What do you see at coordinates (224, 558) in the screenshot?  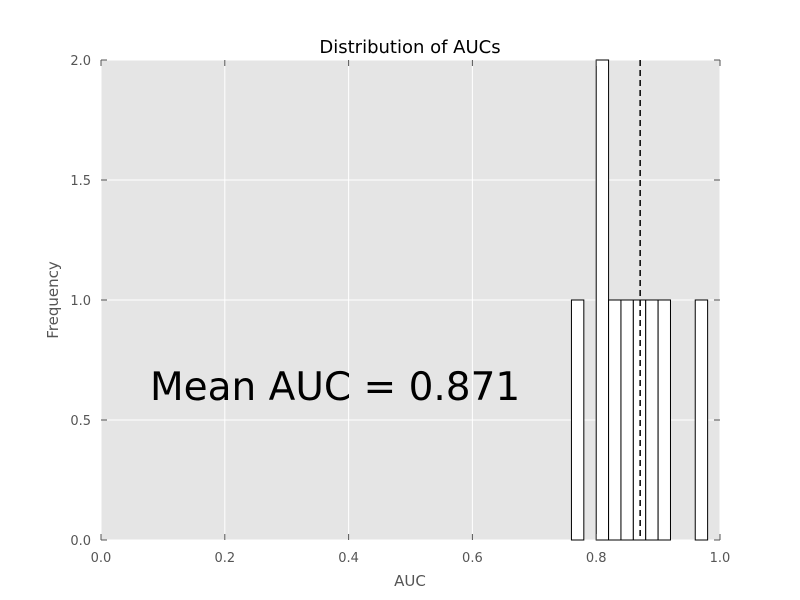 I see `x-tick-label: 0.2` at bounding box center [224, 558].